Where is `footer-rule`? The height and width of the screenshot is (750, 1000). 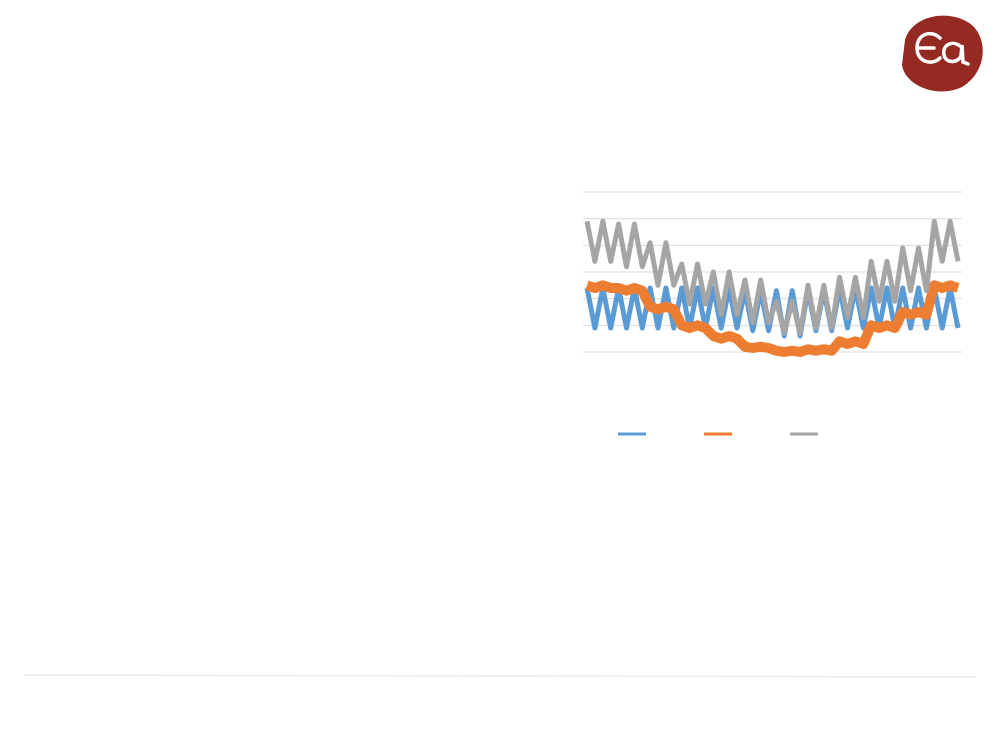
footer-rule is located at coordinates (500, 676).